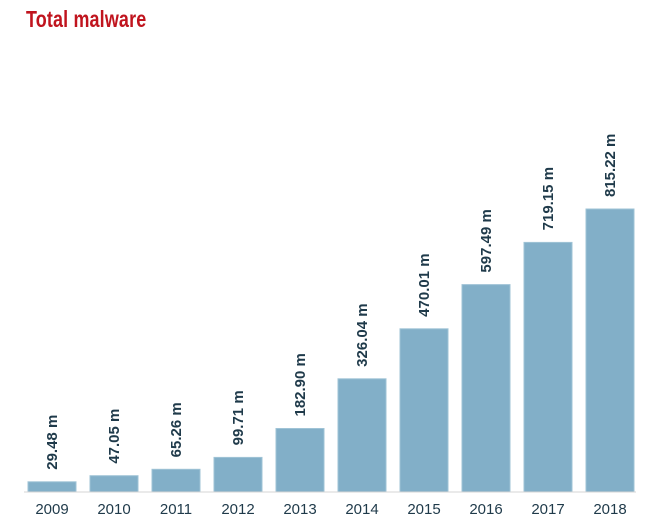 The width and height of the screenshot is (661, 532). I want to click on bar-2011, so click(176, 480).